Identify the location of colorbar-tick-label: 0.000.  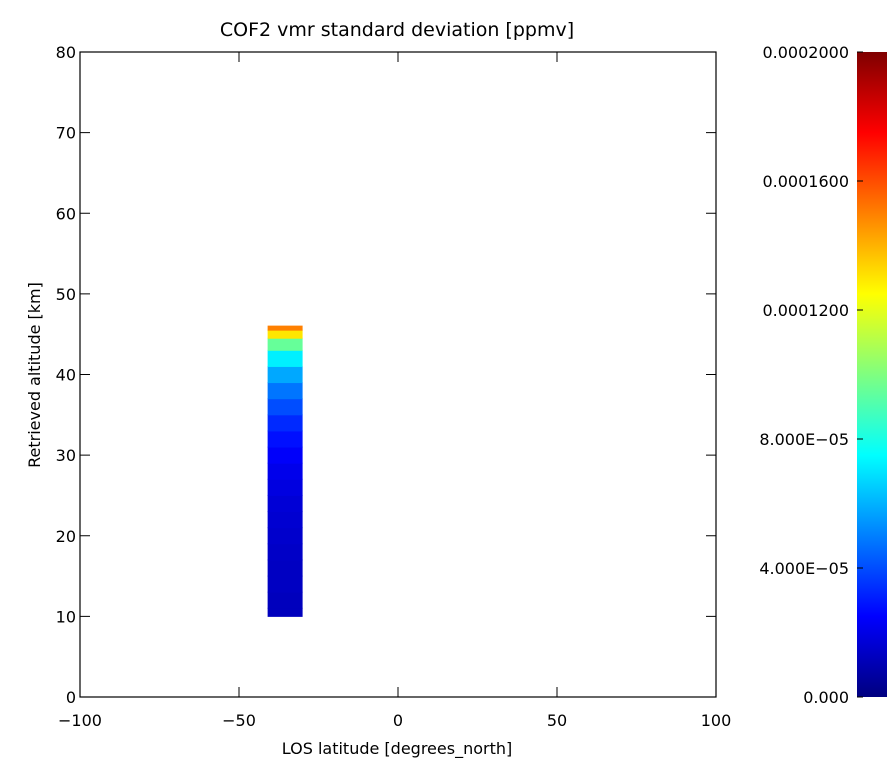
(826, 697).